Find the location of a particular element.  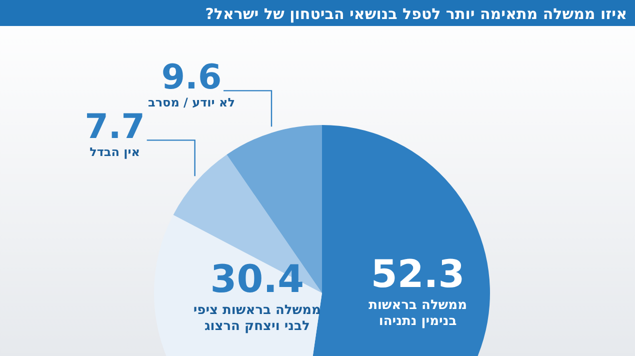

slice-label: ממשלה בראשות בנימין נתניהו is located at coordinates (417, 314).